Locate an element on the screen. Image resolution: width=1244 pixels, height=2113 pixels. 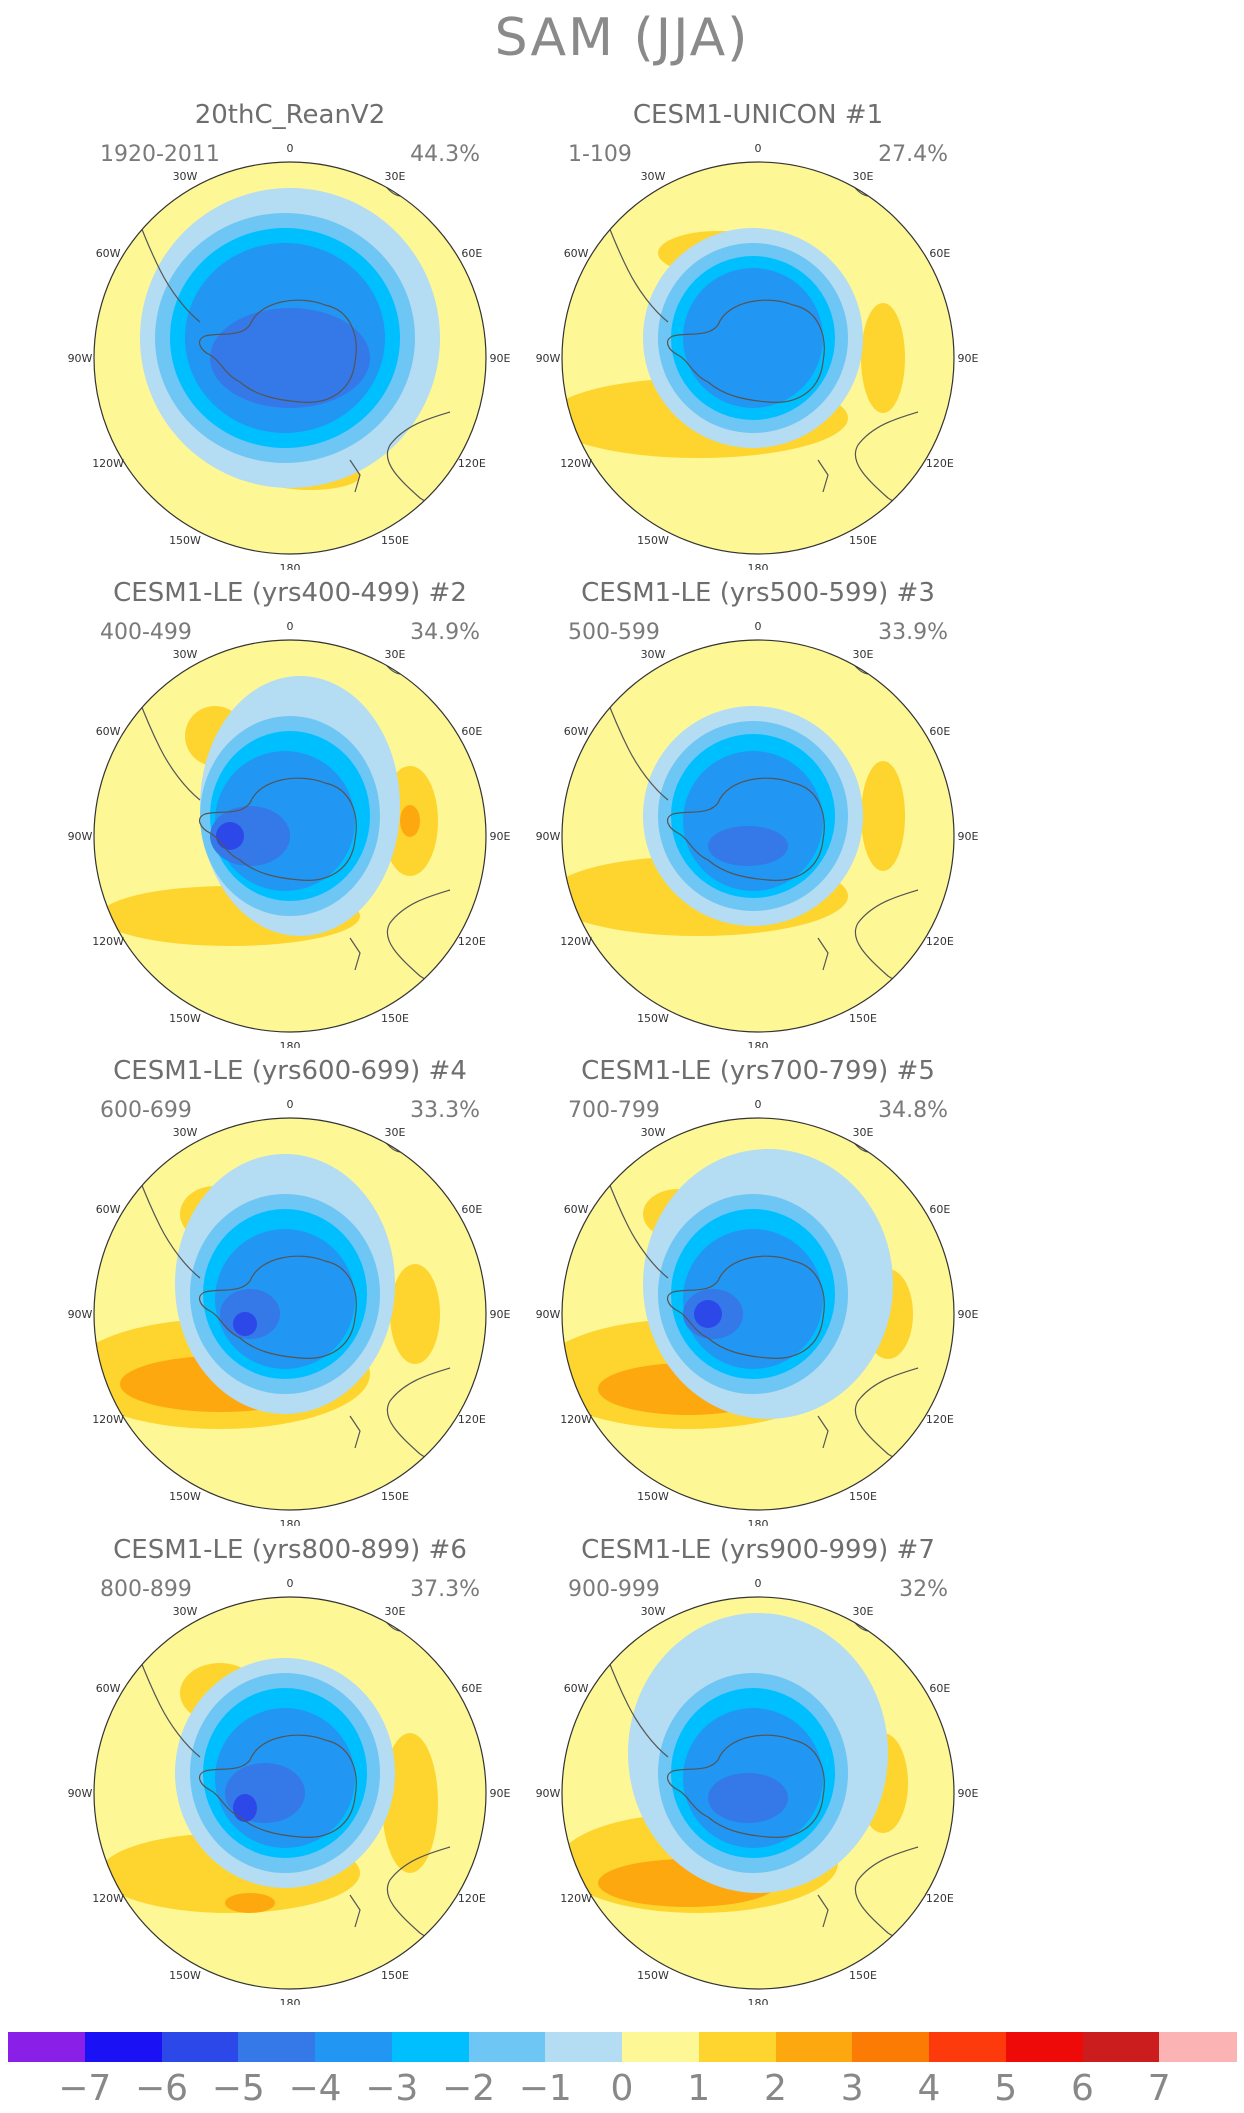
variance-explained-label: 33.3% is located at coordinates (445, 1110).